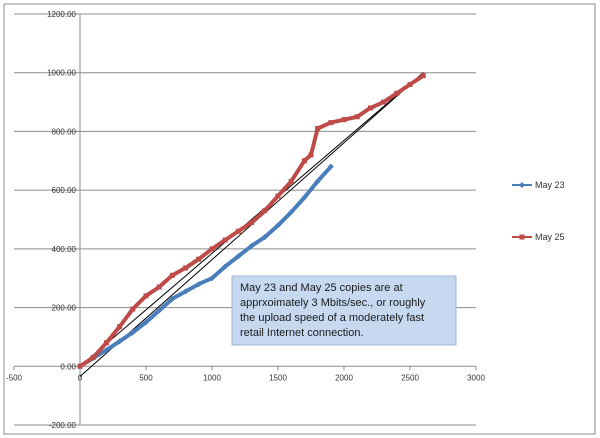 This screenshot has width=600, height=438. Describe the element at coordinates (302, 333) in the screenshot. I see `annotation-line: retail Internet connection.` at that location.